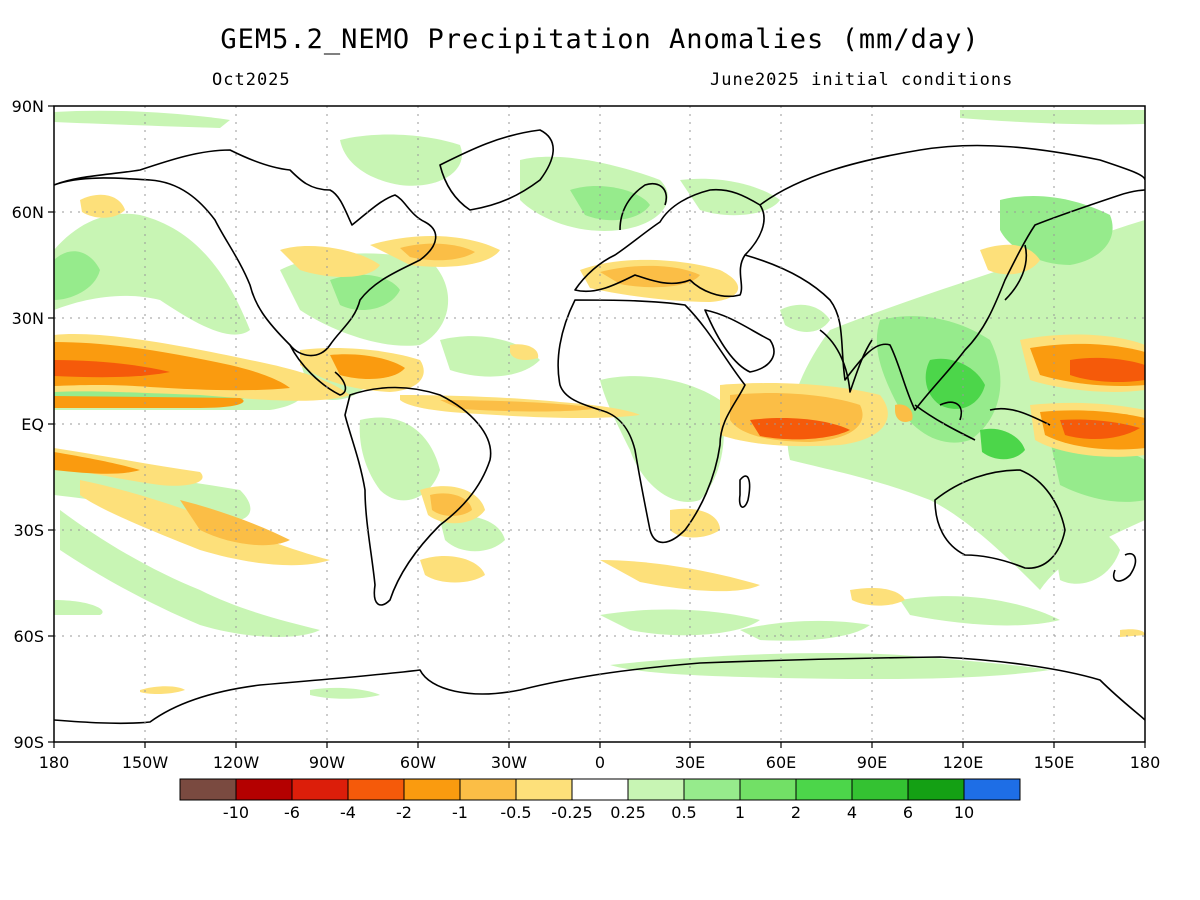  I want to click on forecast-month: Oct2025, so click(251, 80).